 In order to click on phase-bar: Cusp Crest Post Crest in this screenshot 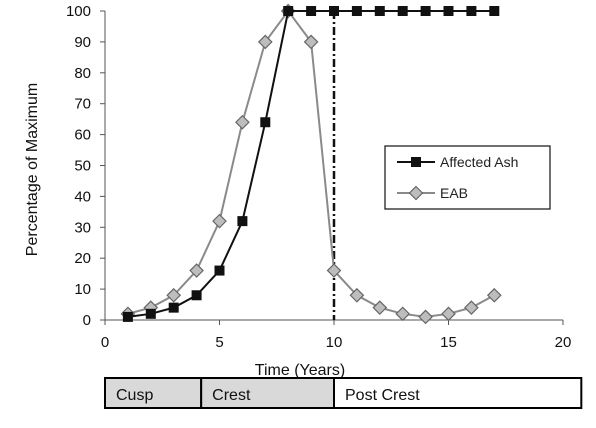, I will do `click(343, 393)`.